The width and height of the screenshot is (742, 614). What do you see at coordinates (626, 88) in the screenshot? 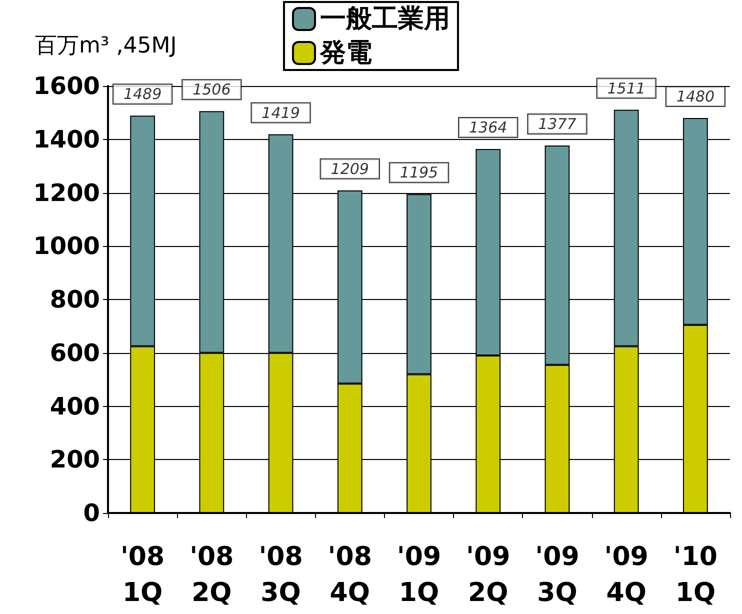
I see `total-label: 1511` at bounding box center [626, 88].